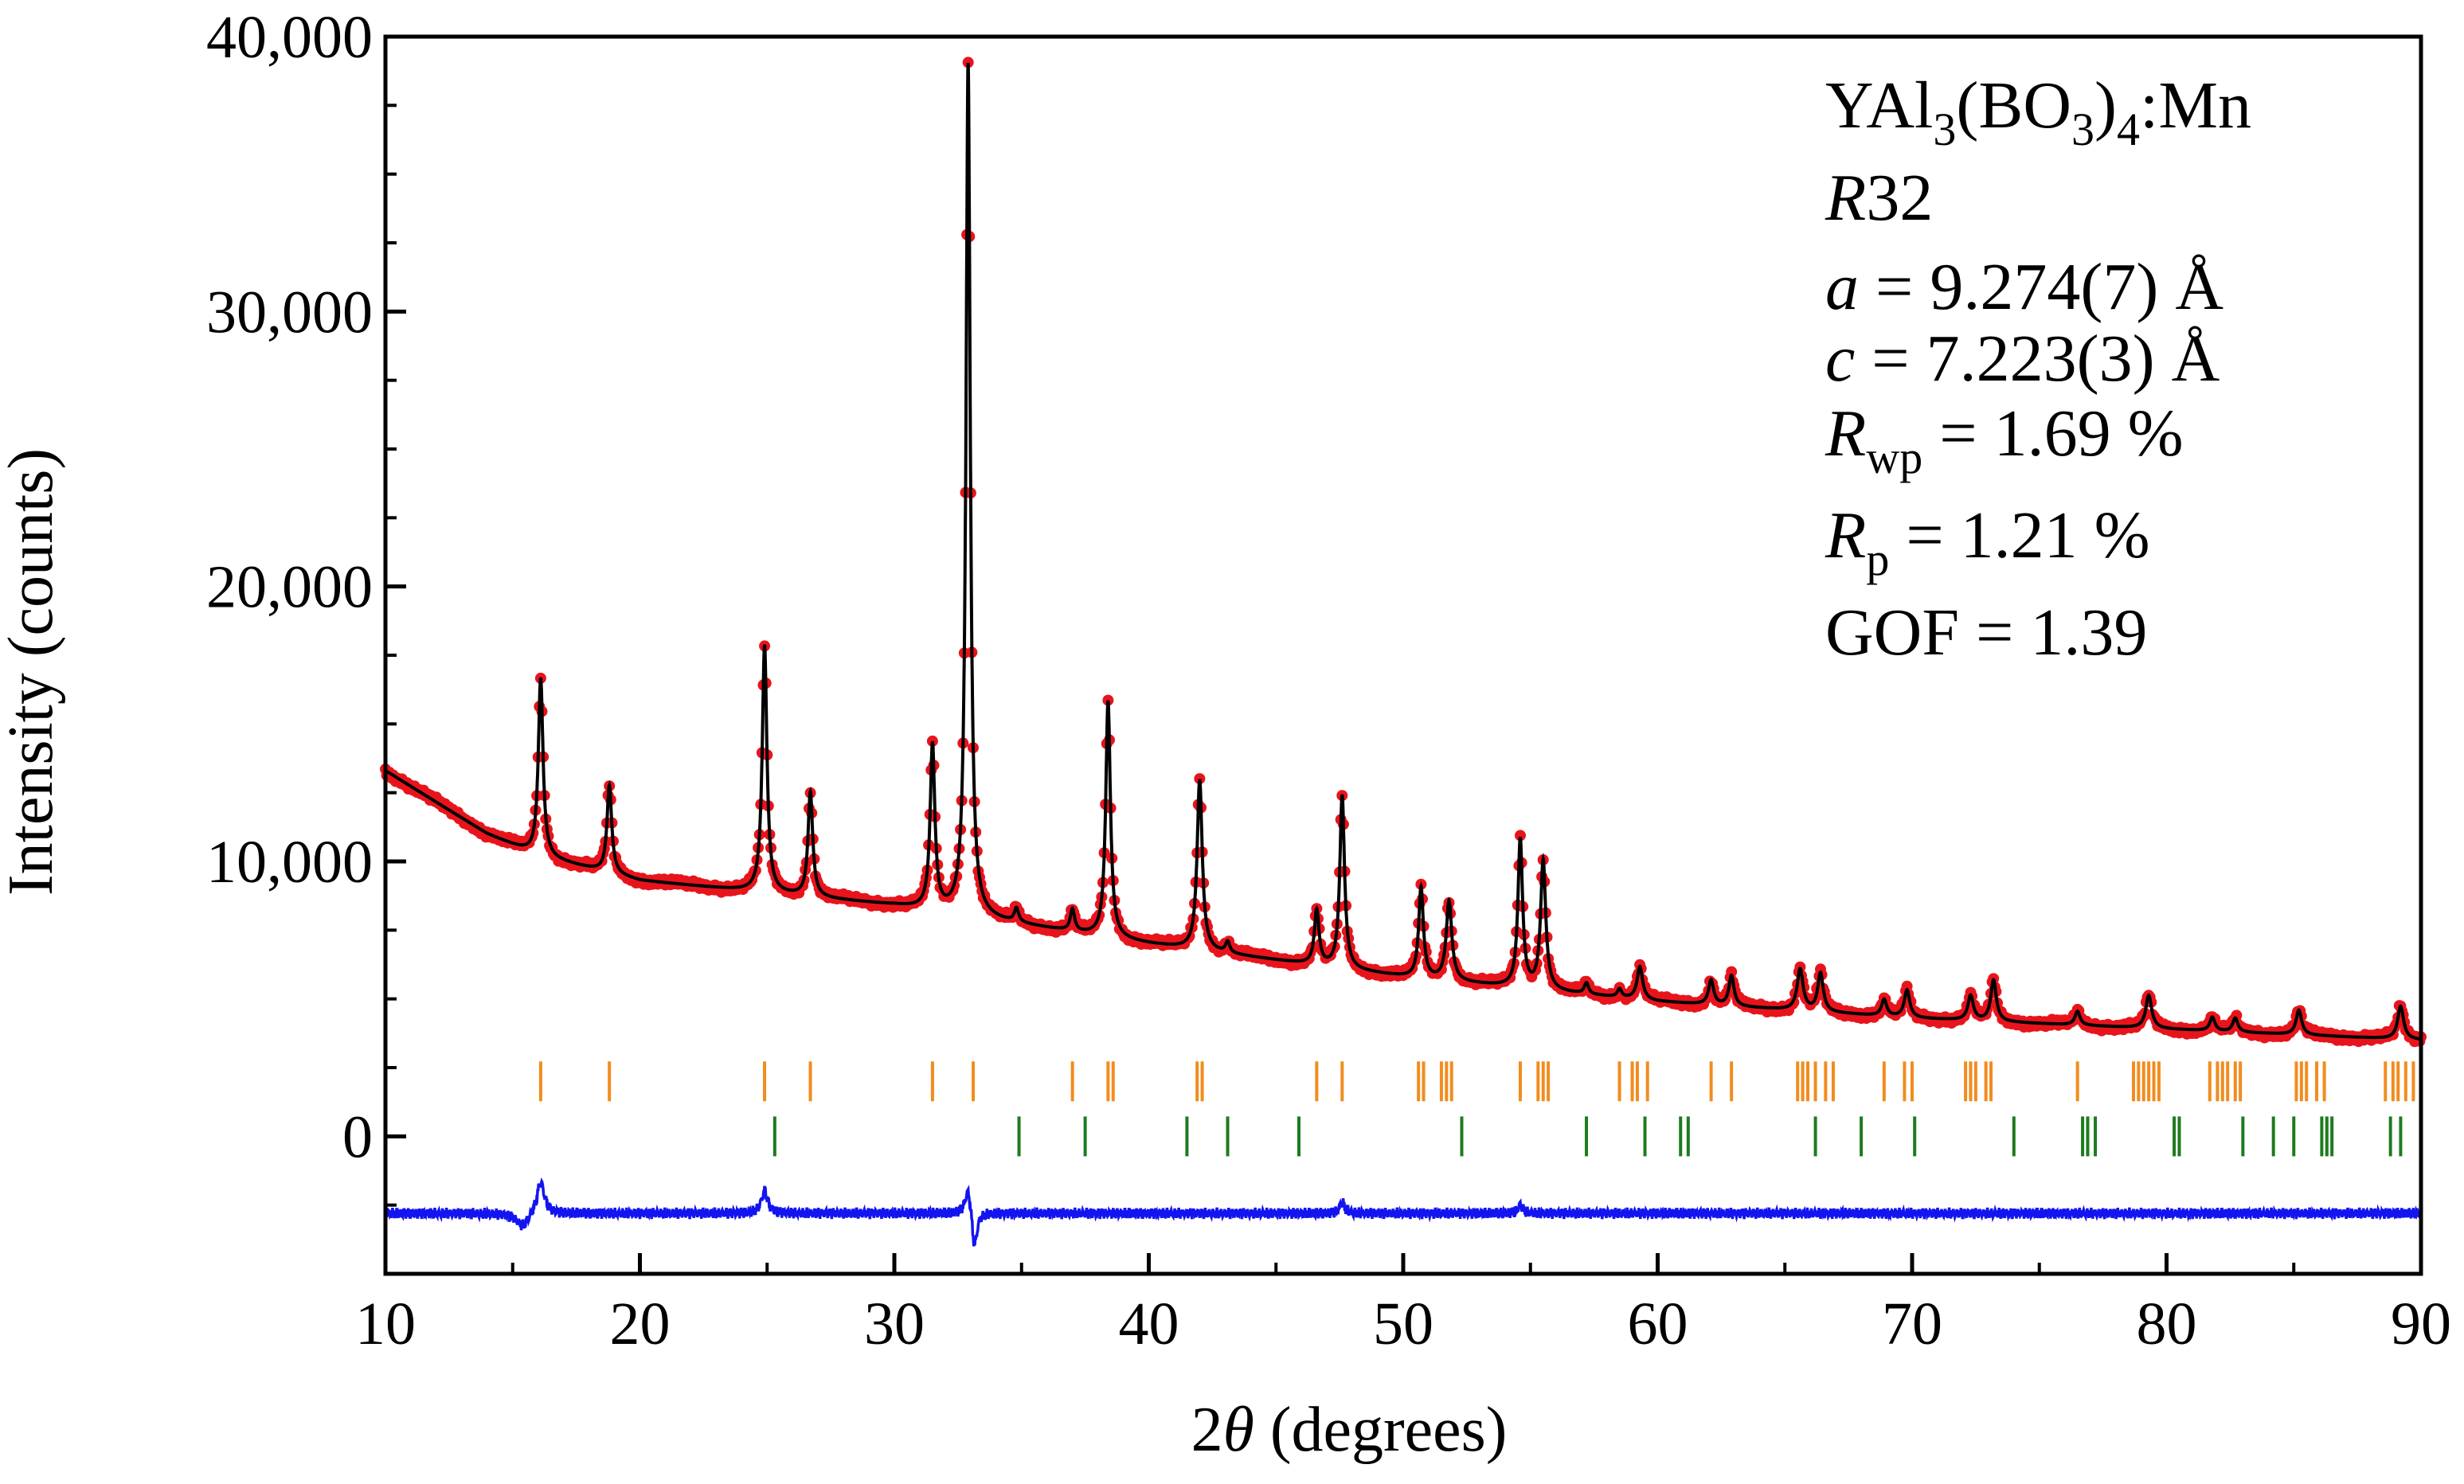  I want to click on annotation-c-parameter: c = 7.223(3) Å, so click(2022, 359).